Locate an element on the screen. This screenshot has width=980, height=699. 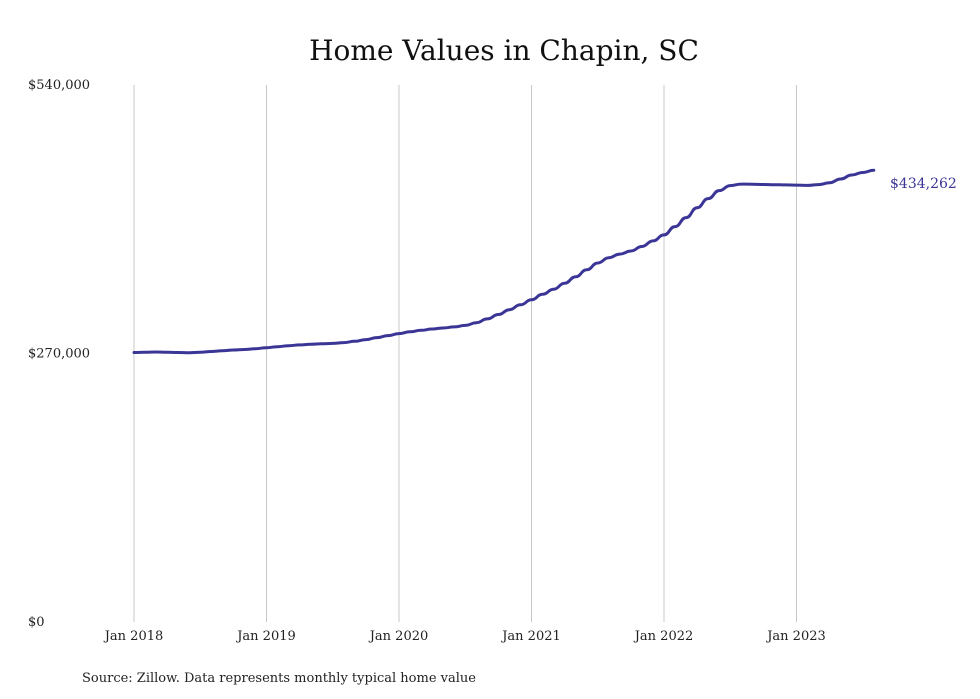
x-tick-label: Jan 2019 is located at coordinates (265, 636).